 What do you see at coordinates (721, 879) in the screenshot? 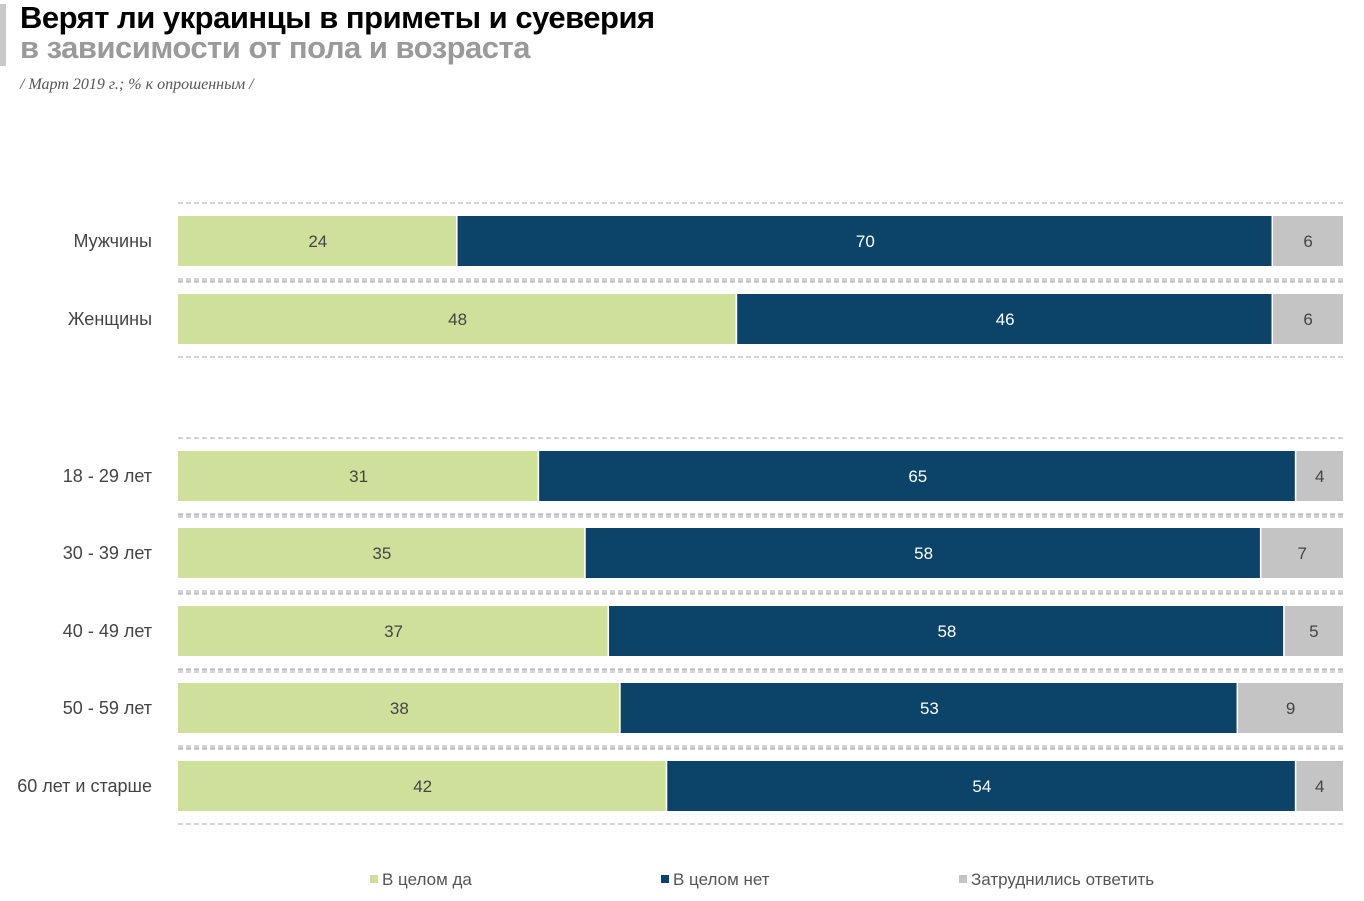
I see `legend-label: В целом нет` at bounding box center [721, 879].